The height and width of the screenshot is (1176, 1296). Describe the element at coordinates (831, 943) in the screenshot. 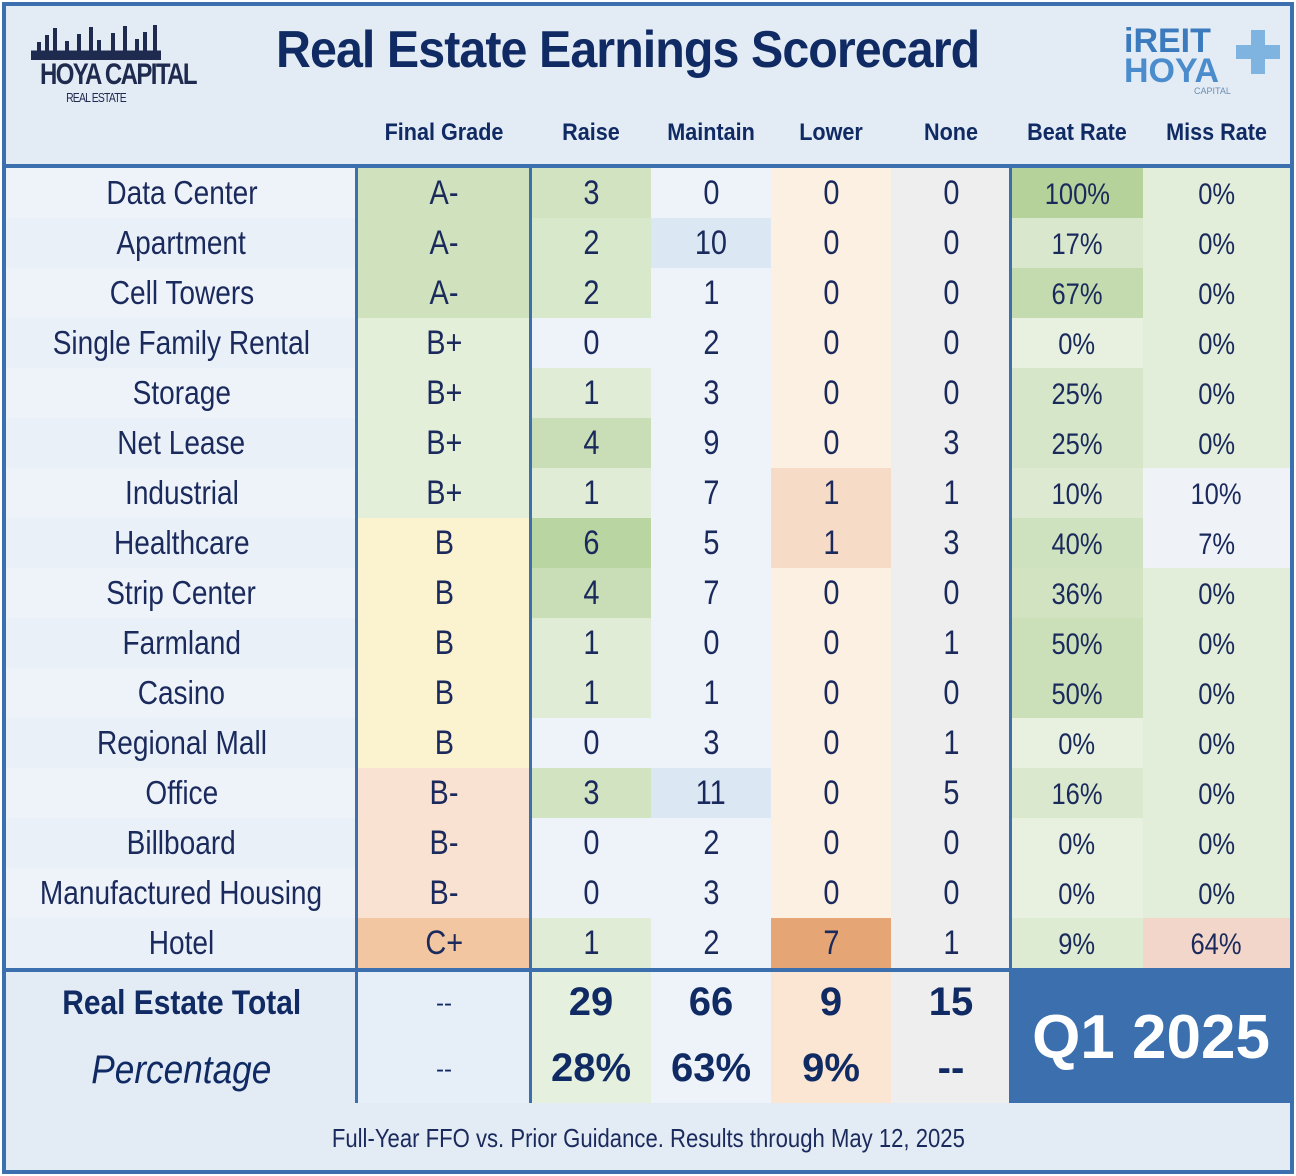

I see `cell-lower: 7` at that location.